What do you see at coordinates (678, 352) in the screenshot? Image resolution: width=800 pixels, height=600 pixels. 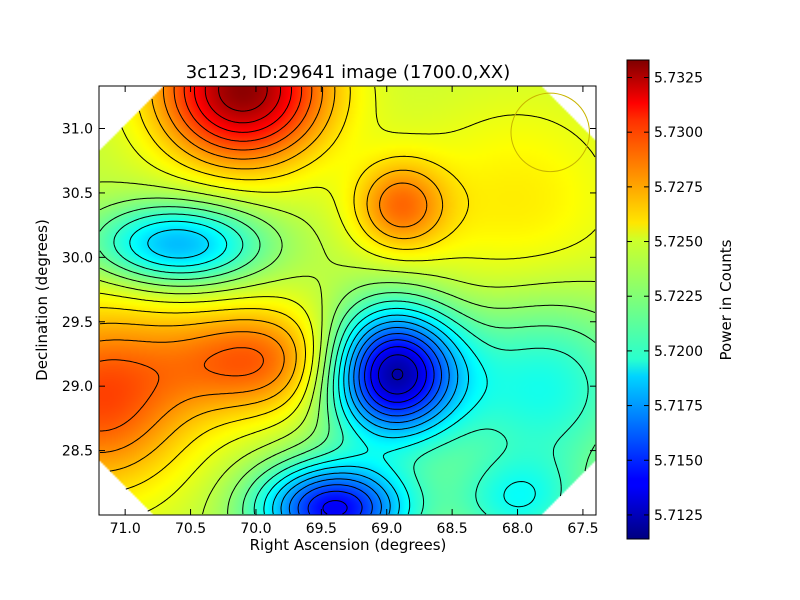 I see `colorbar-tick-label: 5.7200` at bounding box center [678, 352].